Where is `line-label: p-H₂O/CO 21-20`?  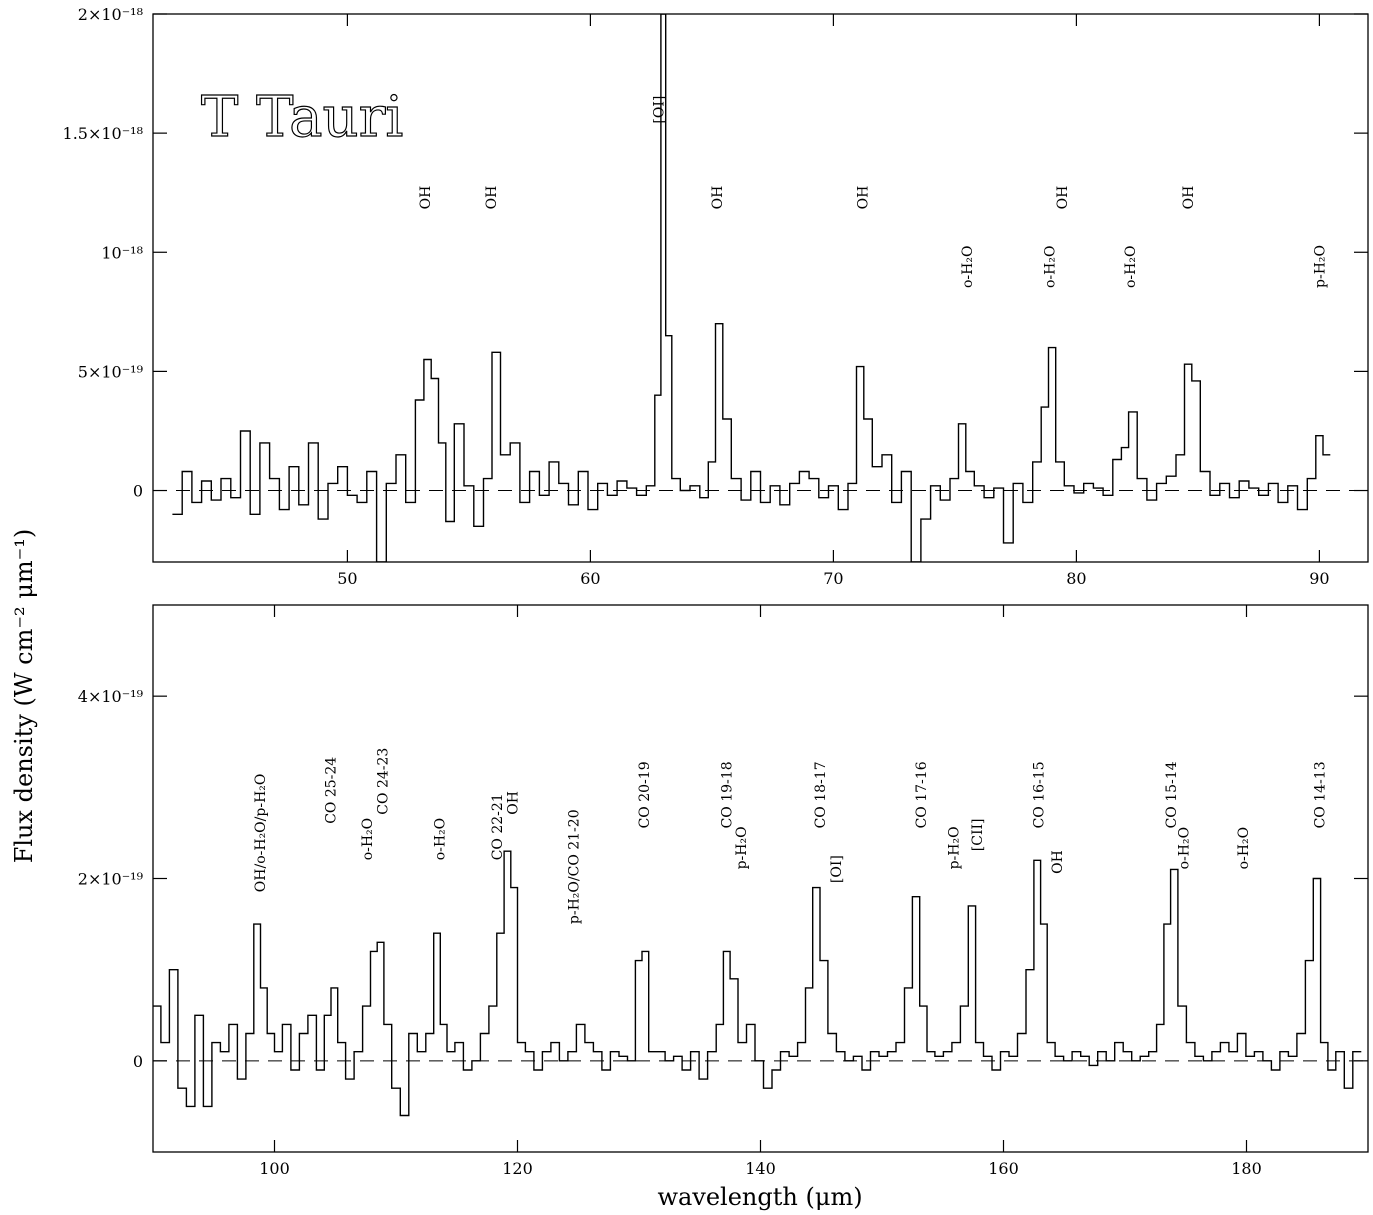
line-label: p-H₂O/CO 21-20 is located at coordinates (574, 866).